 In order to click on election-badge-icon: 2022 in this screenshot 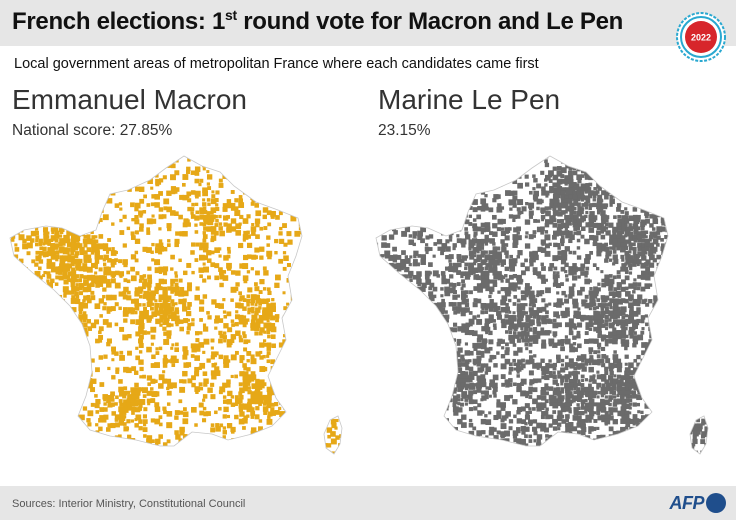, I will do `click(701, 37)`.